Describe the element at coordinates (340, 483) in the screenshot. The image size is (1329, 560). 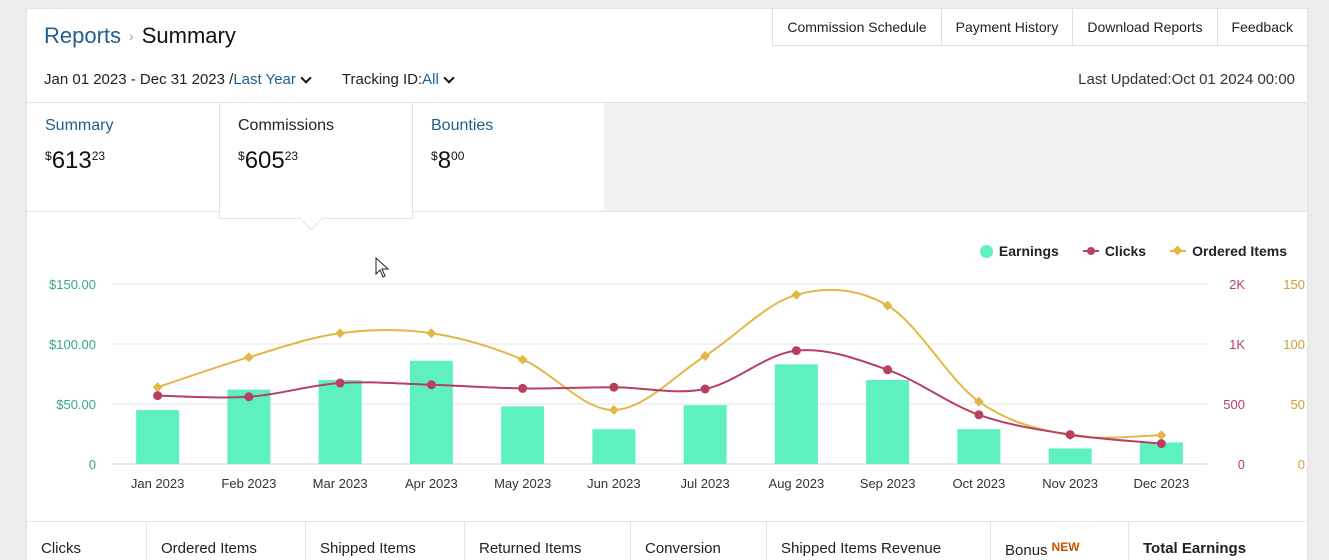
I see `x-tick-label: Mar 2023` at that location.